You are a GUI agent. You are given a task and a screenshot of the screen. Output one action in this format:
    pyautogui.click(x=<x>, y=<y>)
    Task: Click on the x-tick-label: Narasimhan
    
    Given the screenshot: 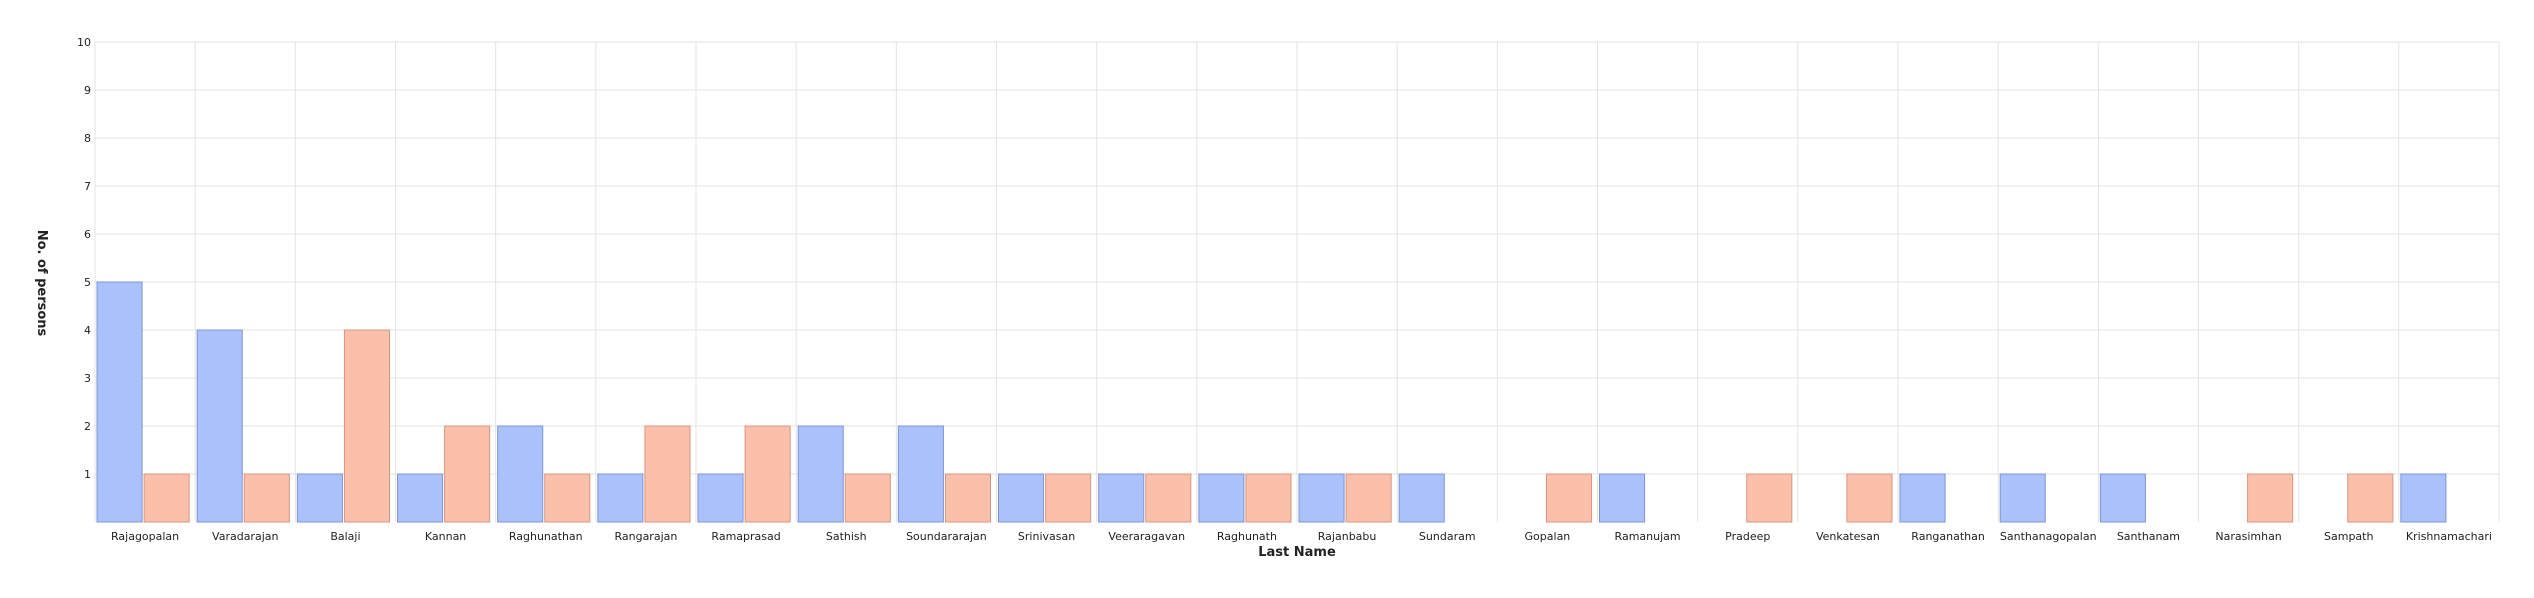 What is the action you would take?
    pyautogui.click(x=2248, y=536)
    